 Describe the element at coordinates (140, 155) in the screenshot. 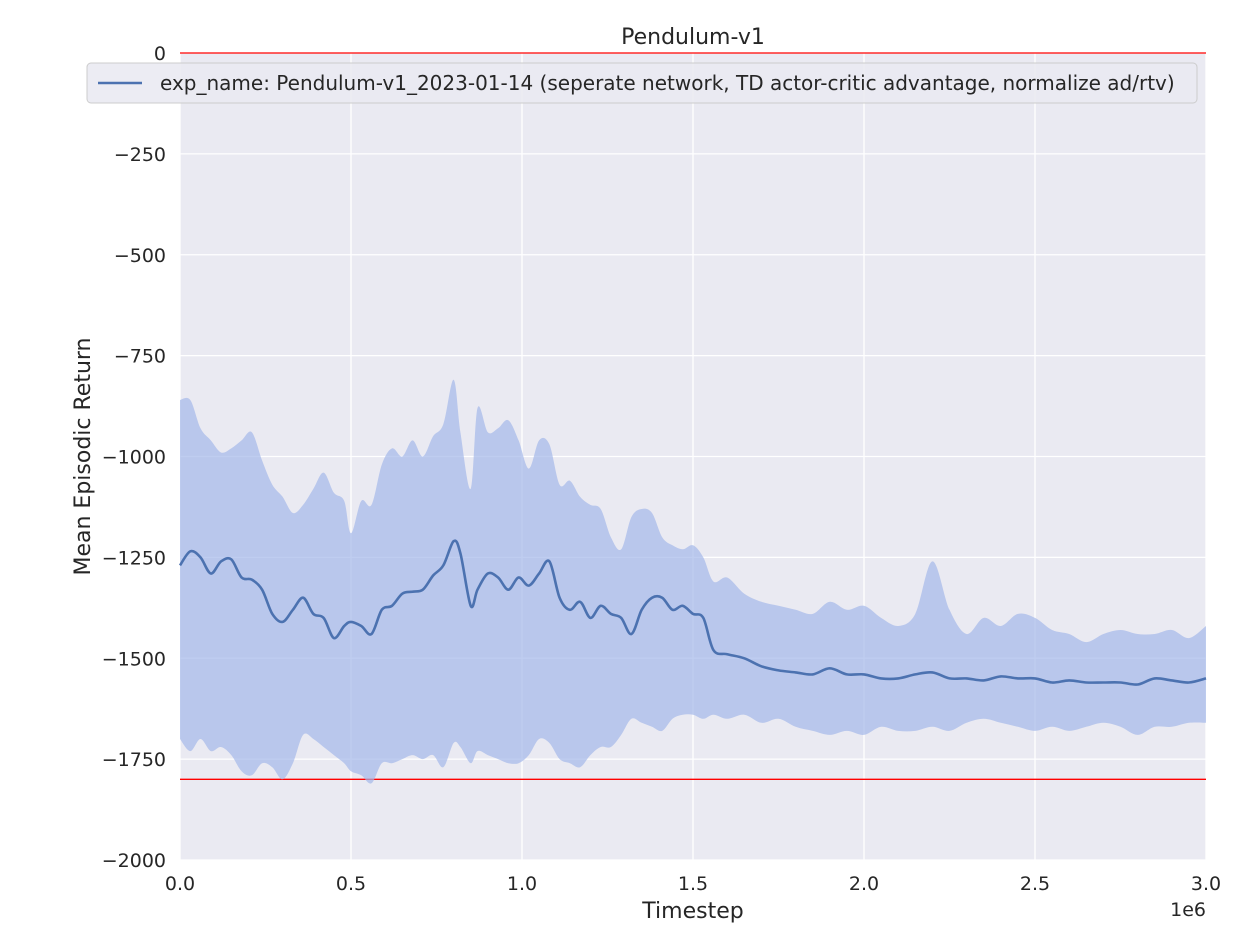

I see `y-tick-label: −250` at that location.